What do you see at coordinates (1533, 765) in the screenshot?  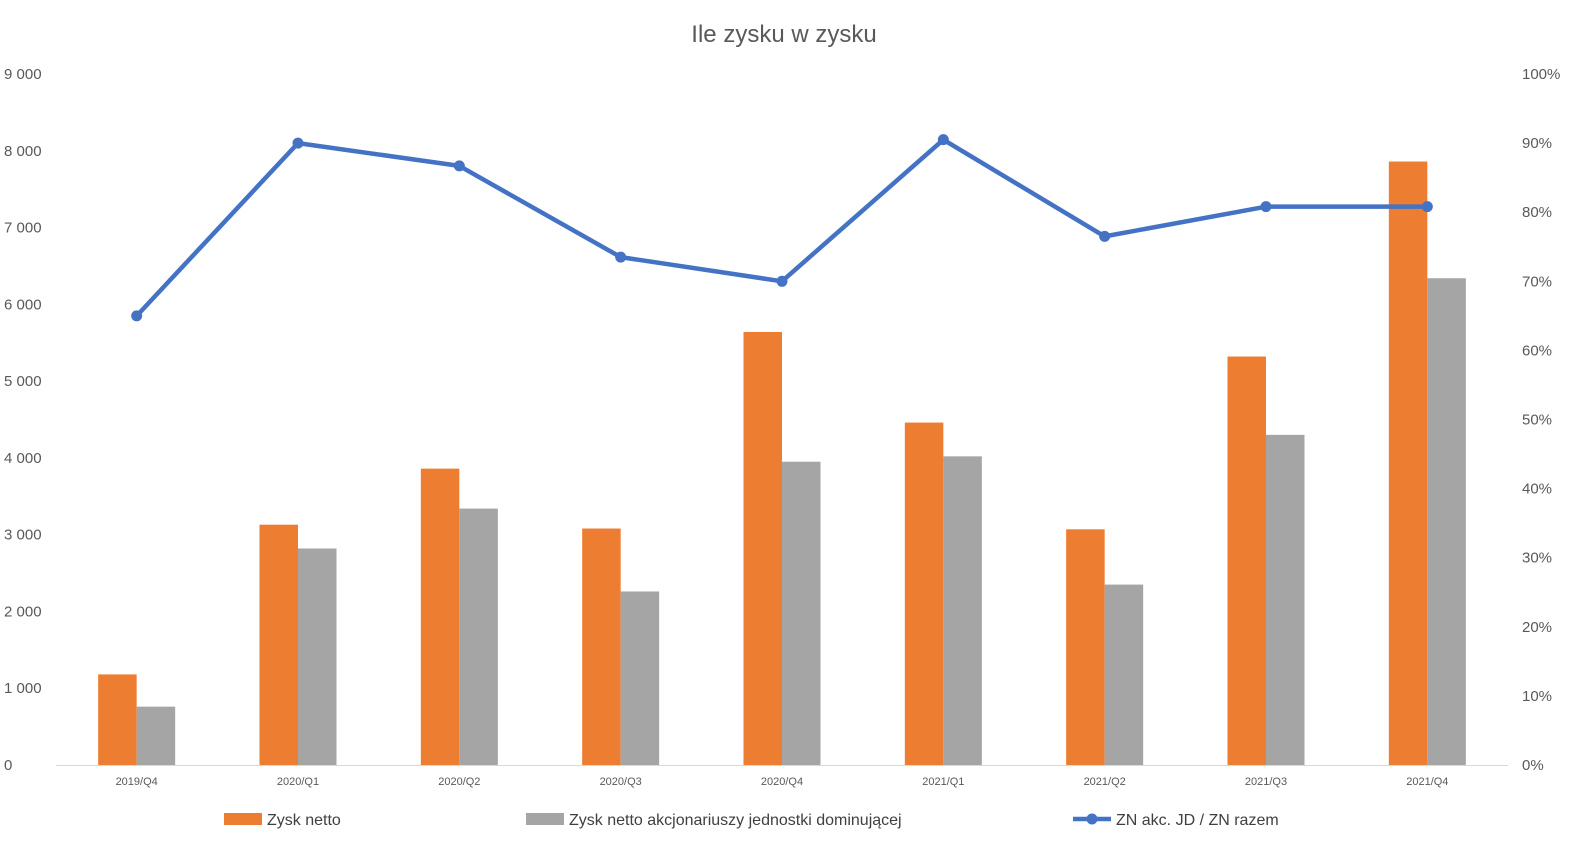 I see `y-right-tick-label: 0%` at bounding box center [1533, 765].